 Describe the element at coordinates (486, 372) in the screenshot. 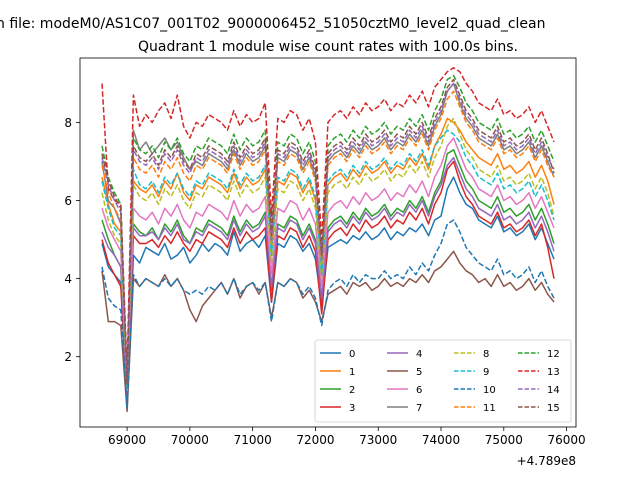

I see `legend-label-9: 9` at that location.